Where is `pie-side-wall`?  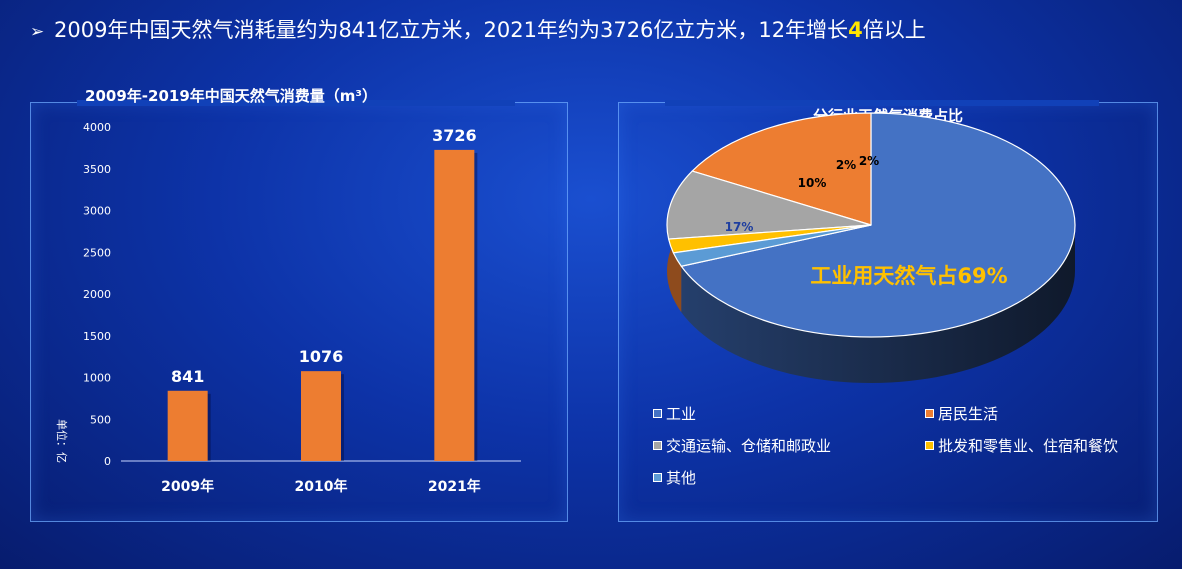
pie-side-wall is located at coordinates (878, 304).